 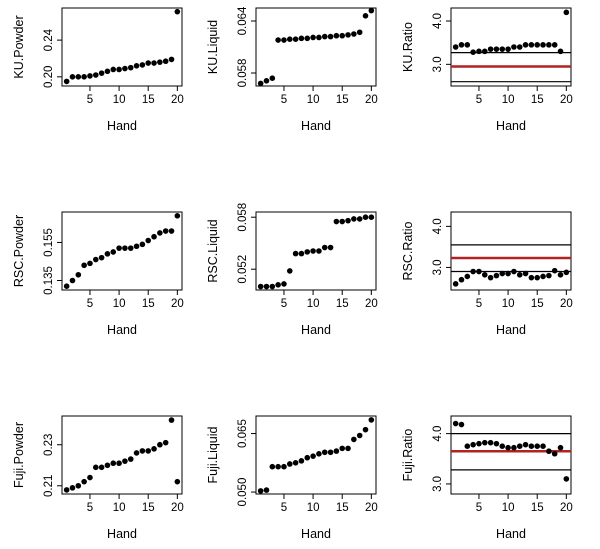 What do you see at coordinates (487, 70) in the screenshot?
I see `panel: 5 10 15 20 3.0 4.0 Hand KU.Ratio` at bounding box center [487, 70].